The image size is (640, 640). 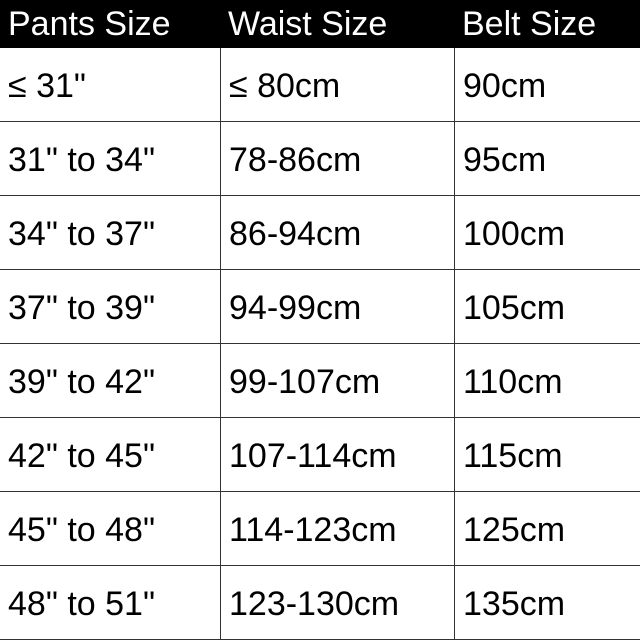 What do you see at coordinates (547, 306) in the screenshot?
I see `table-cell: 105cm` at bounding box center [547, 306].